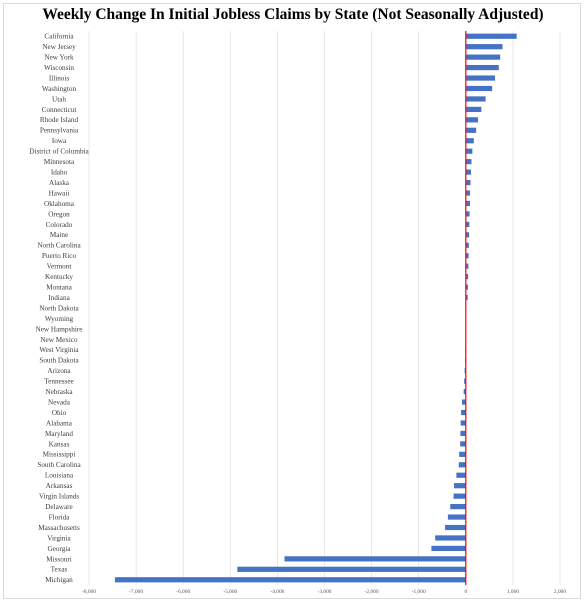 This screenshot has height=604, width=586. I want to click on x-tick-label: -5,000, so click(230, 592).